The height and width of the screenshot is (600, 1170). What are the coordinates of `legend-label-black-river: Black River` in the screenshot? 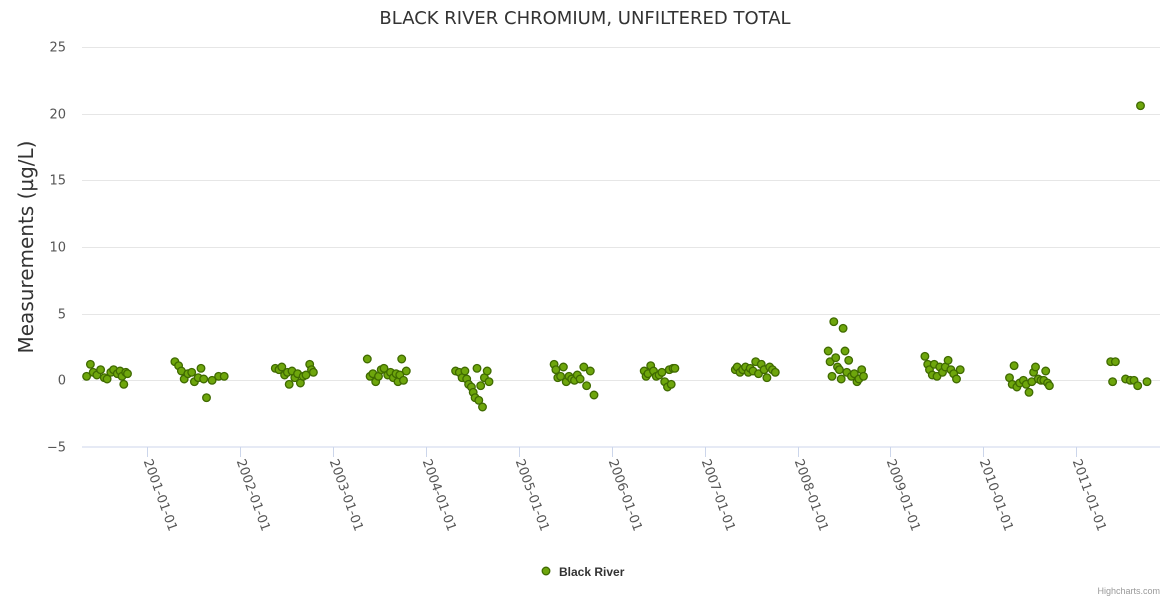 It's located at (592, 572).